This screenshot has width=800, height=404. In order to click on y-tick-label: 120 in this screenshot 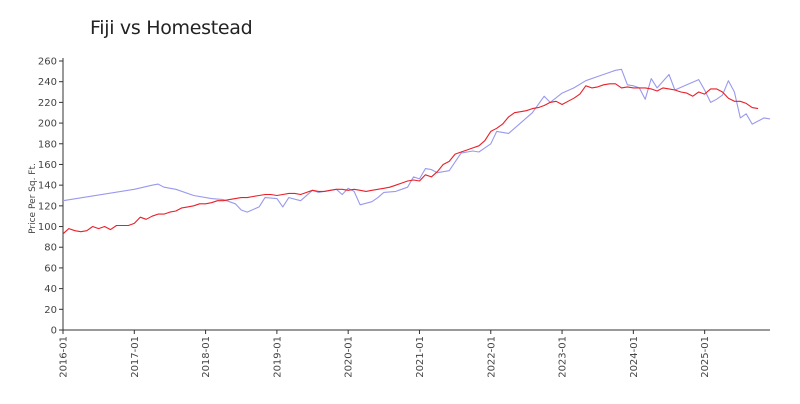, I will do `click(47, 206)`.